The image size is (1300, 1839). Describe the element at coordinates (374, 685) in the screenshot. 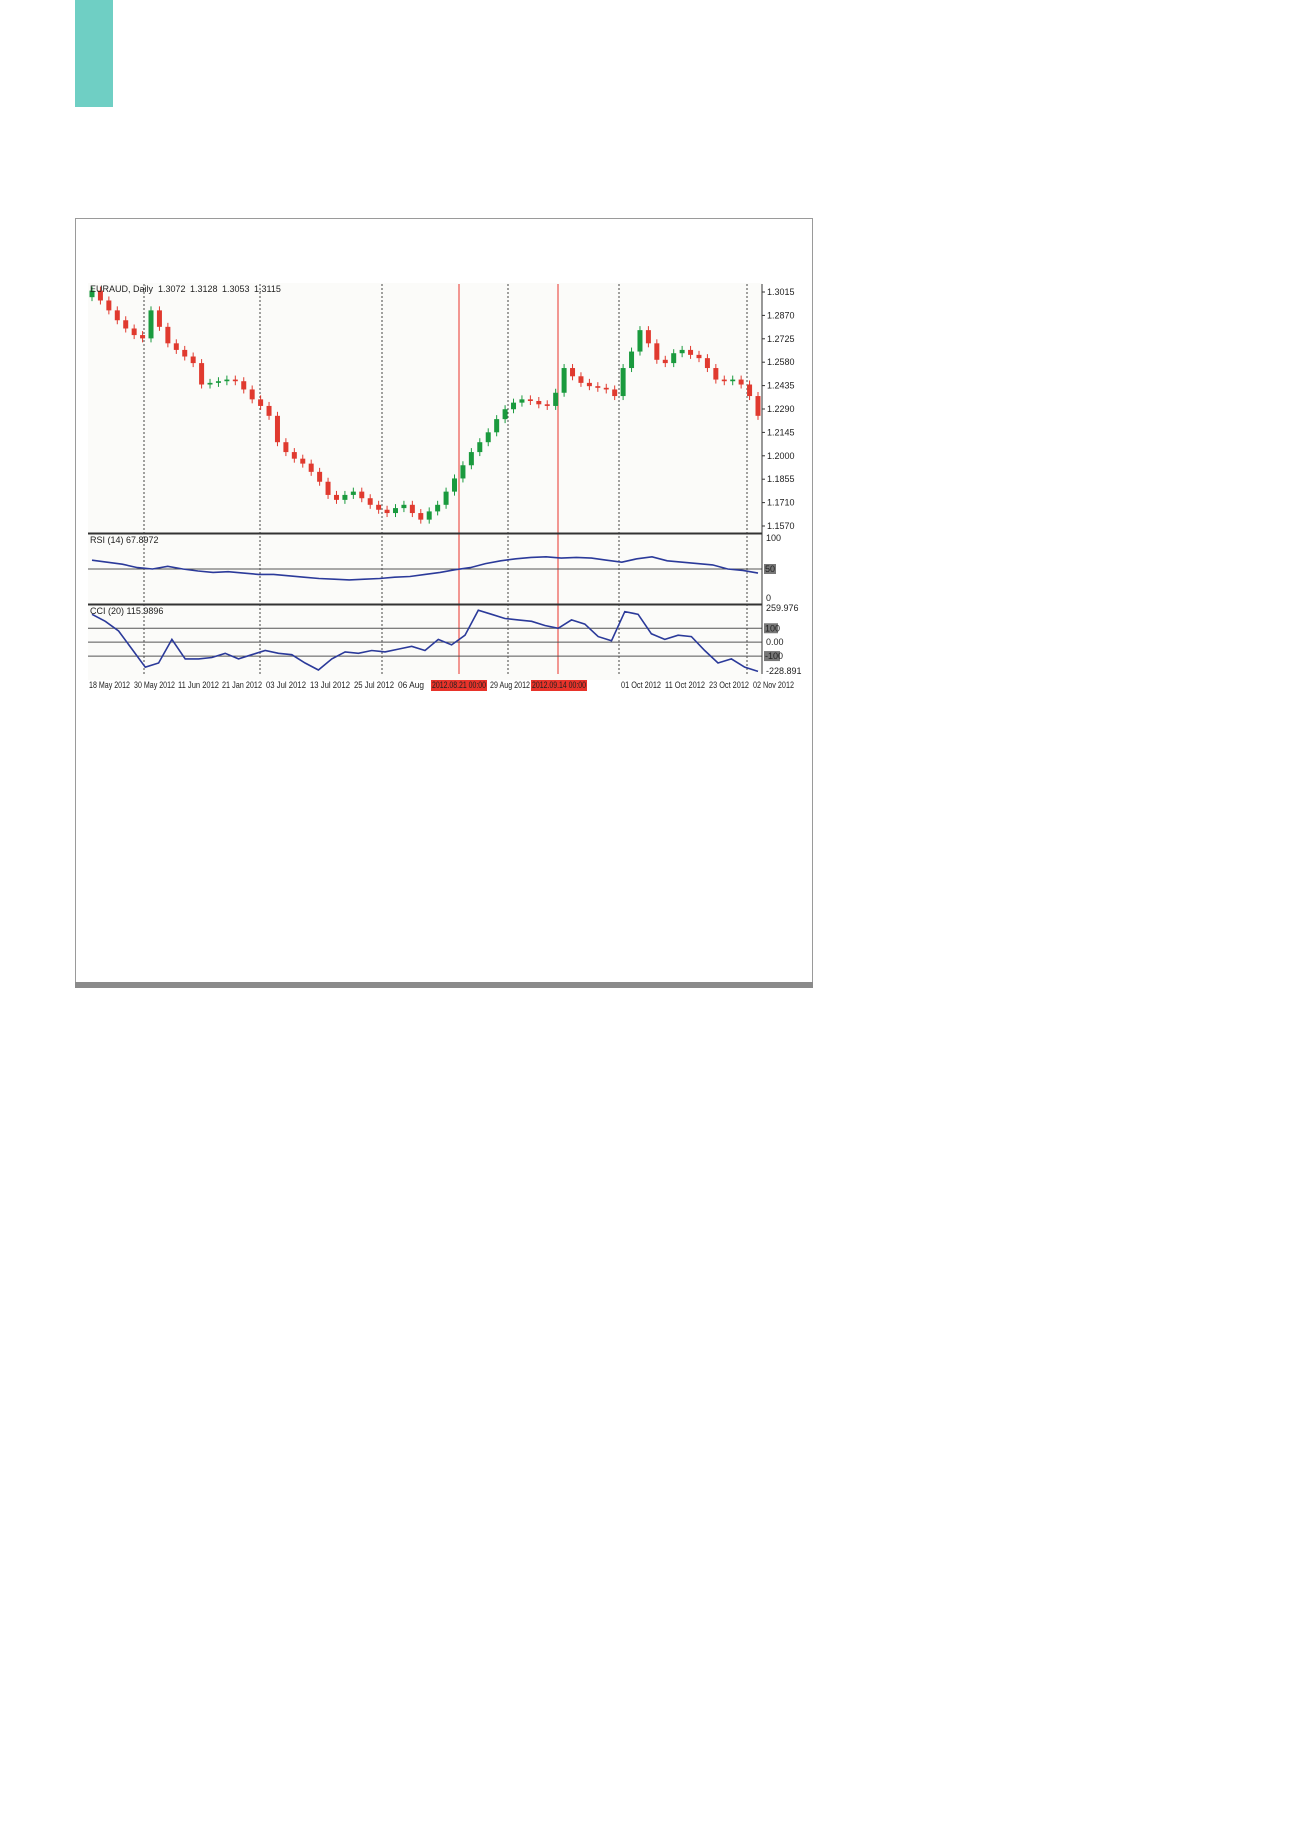

I see `x-tick-label: 25 Jul 2012` at that location.